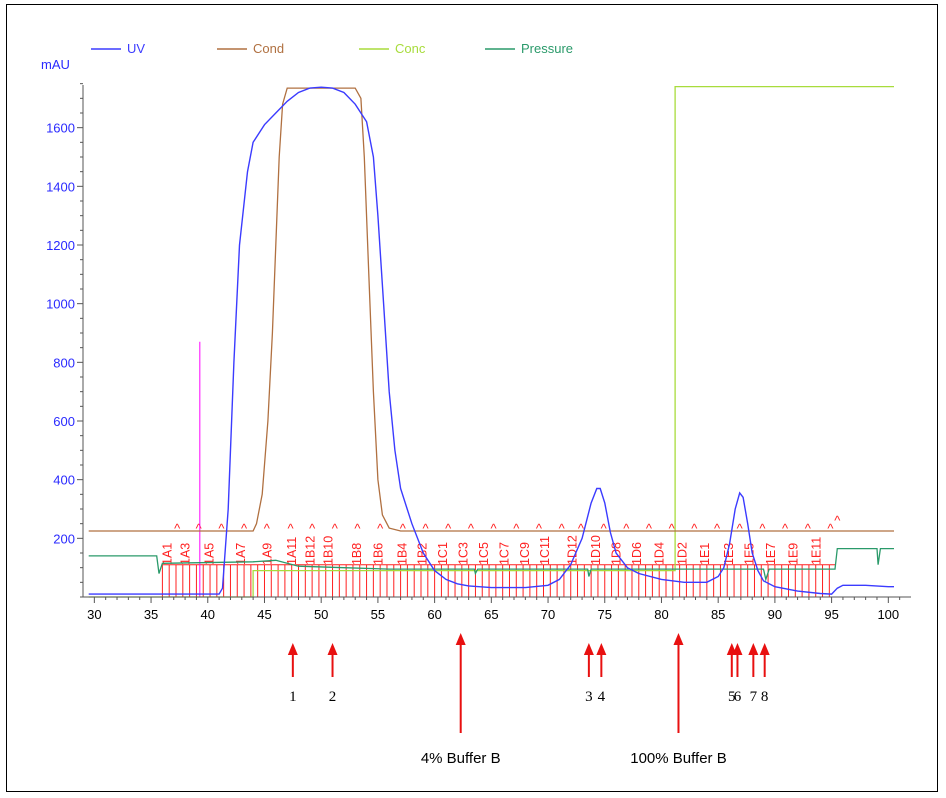 Image resolution: width=946 pixels, height=798 pixels. What do you see at coordinates (588, 649) in the screenshot?
I see `peak-arrow-3-head` at bounding box center [588, 649].